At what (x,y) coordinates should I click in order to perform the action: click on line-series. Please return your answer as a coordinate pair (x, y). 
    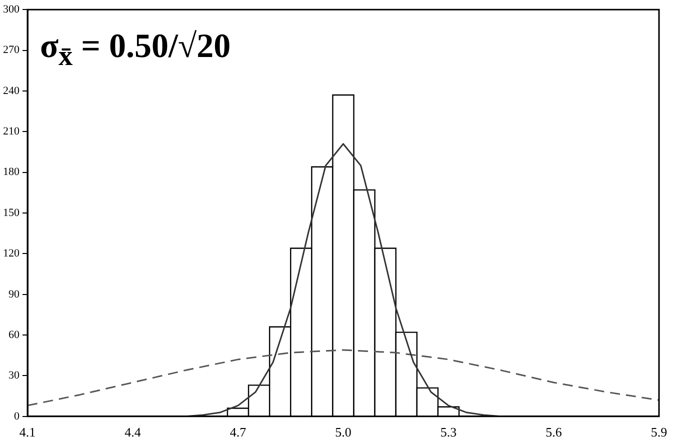
    Looking at the image, I should click on (343, 377).